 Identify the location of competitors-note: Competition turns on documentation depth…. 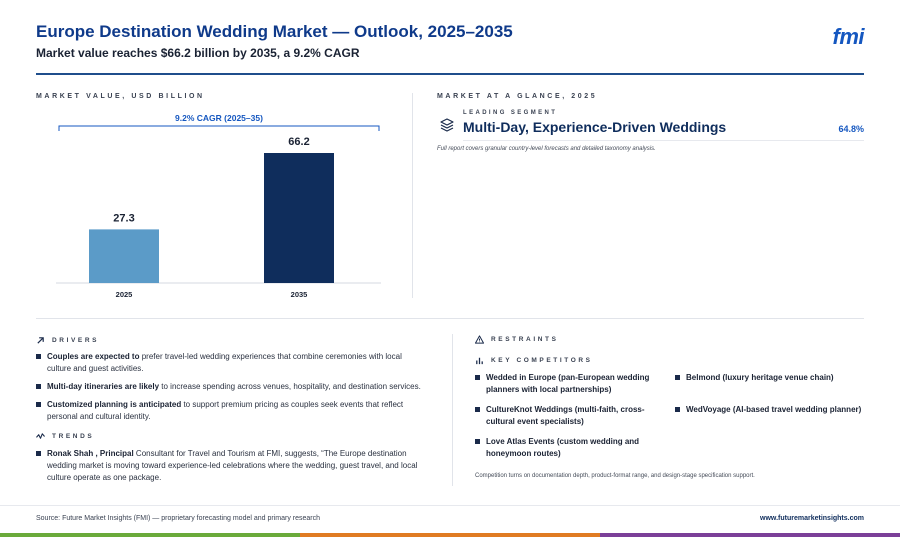
(615, 476).